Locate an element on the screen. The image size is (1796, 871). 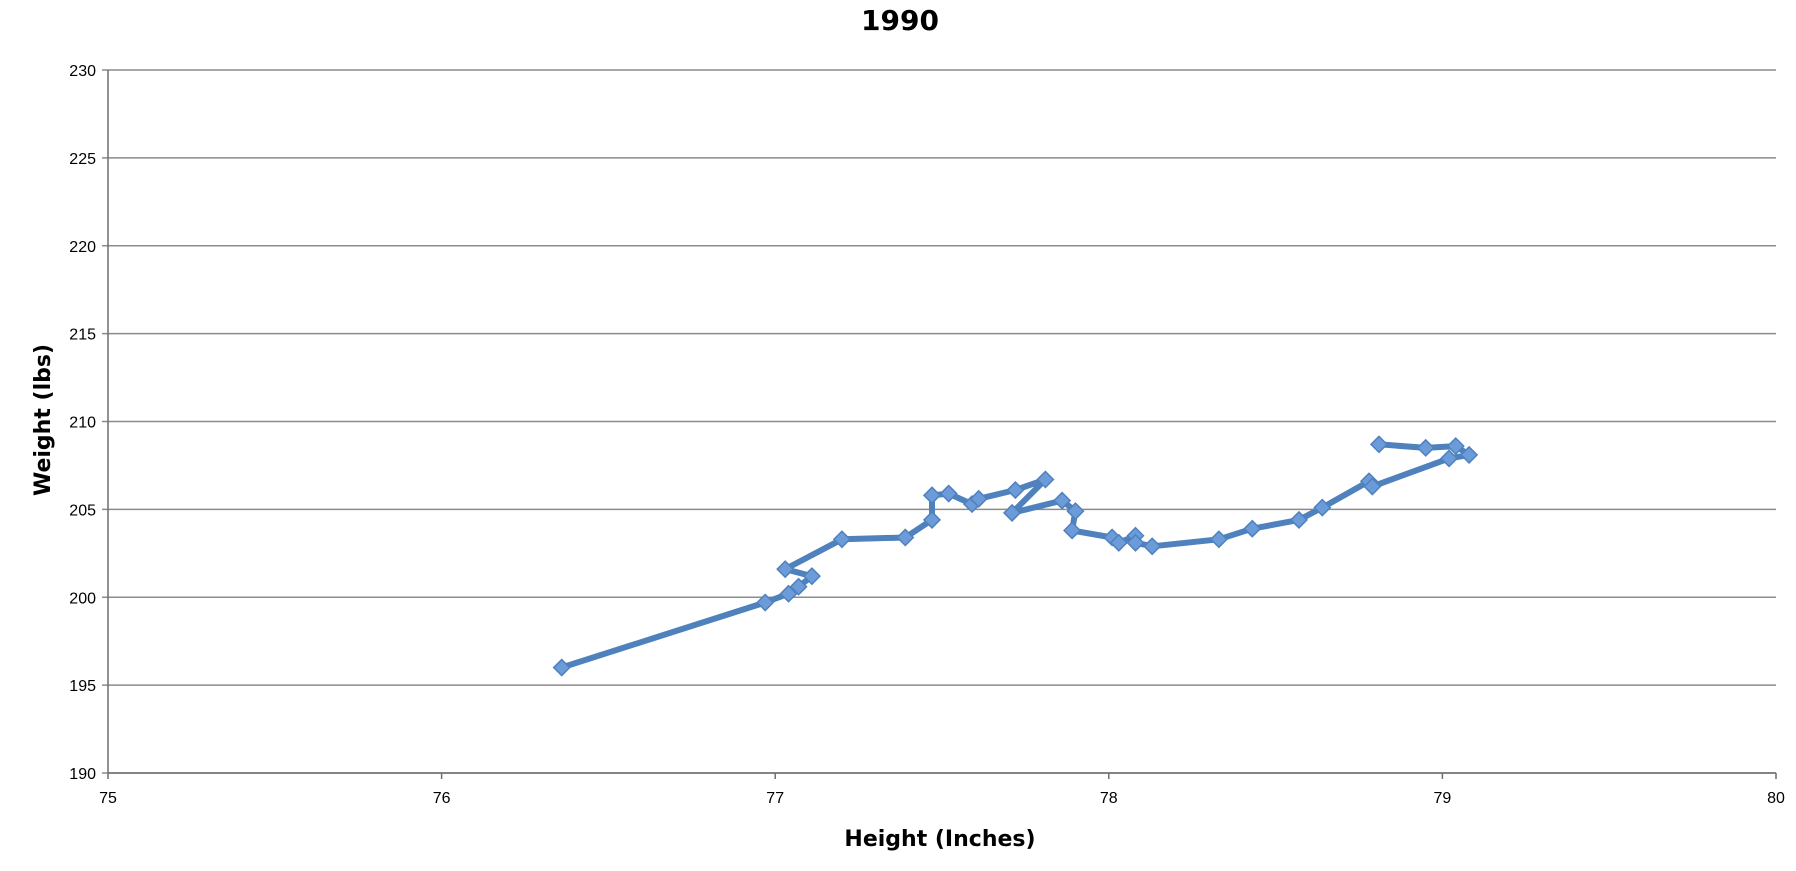
series-height-weight is located at coordinates (1015, 556).